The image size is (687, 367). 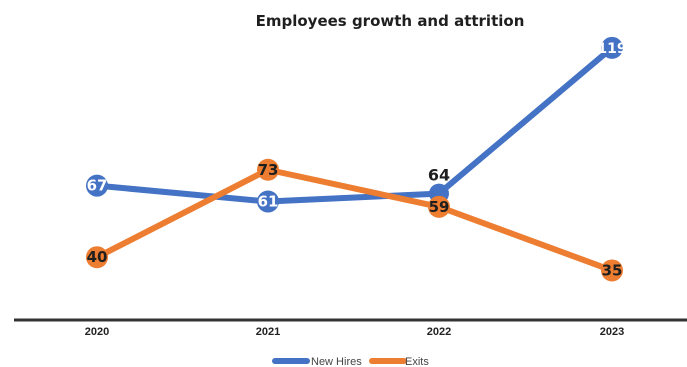 I want to click on x-tick-label: 2023, so click(x=612, y=332).